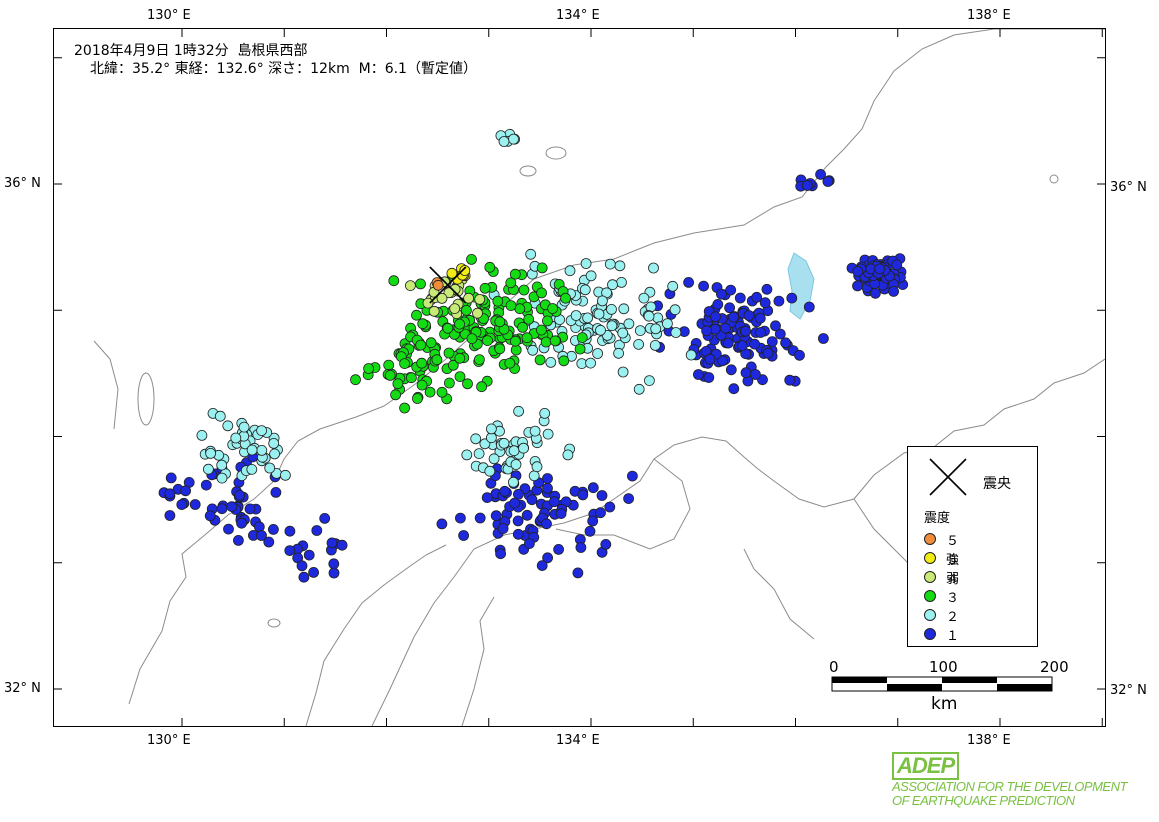 Image resolution: width=1159 pixels, height=822 pixels. Describe the element at coordinates (948, 477) in the screenshot. I see `epicenter-cross-icon` at that location.